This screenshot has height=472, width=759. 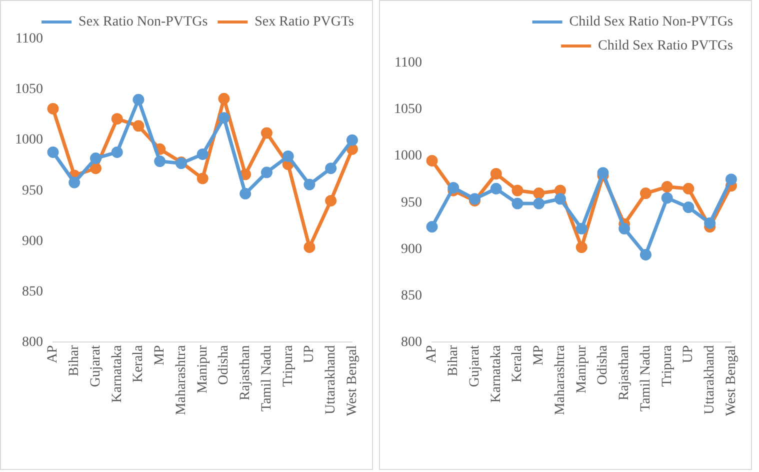 What do you see at coordinates (143, 22) in the screenshot?
I see `legend-label: Sex Ratio Non-PVTGs` at bounding box center [143, 22].